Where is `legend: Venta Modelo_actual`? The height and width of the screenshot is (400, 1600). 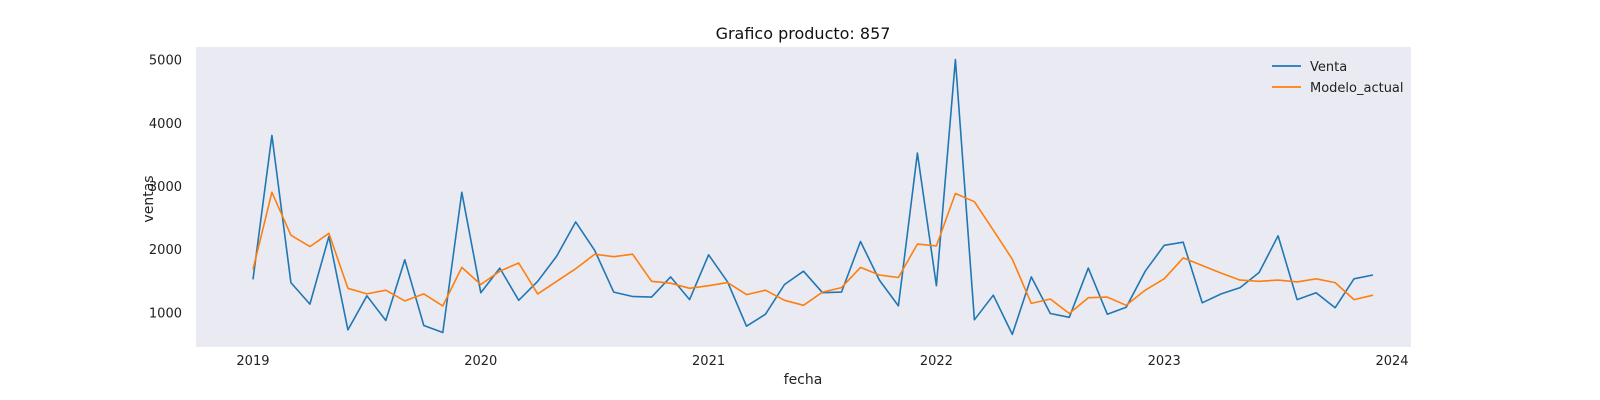 legend: Venta Modelo_actual is located at coordinates (1338, 78).